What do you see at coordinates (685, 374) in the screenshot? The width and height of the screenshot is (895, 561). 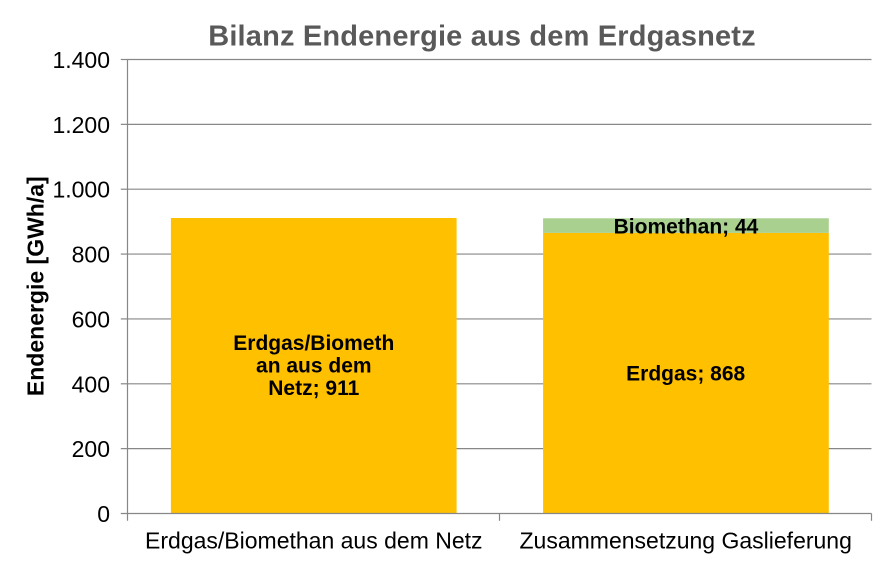 I see `svg-text: Erdgas; 868` at bounding box center [685, 374].